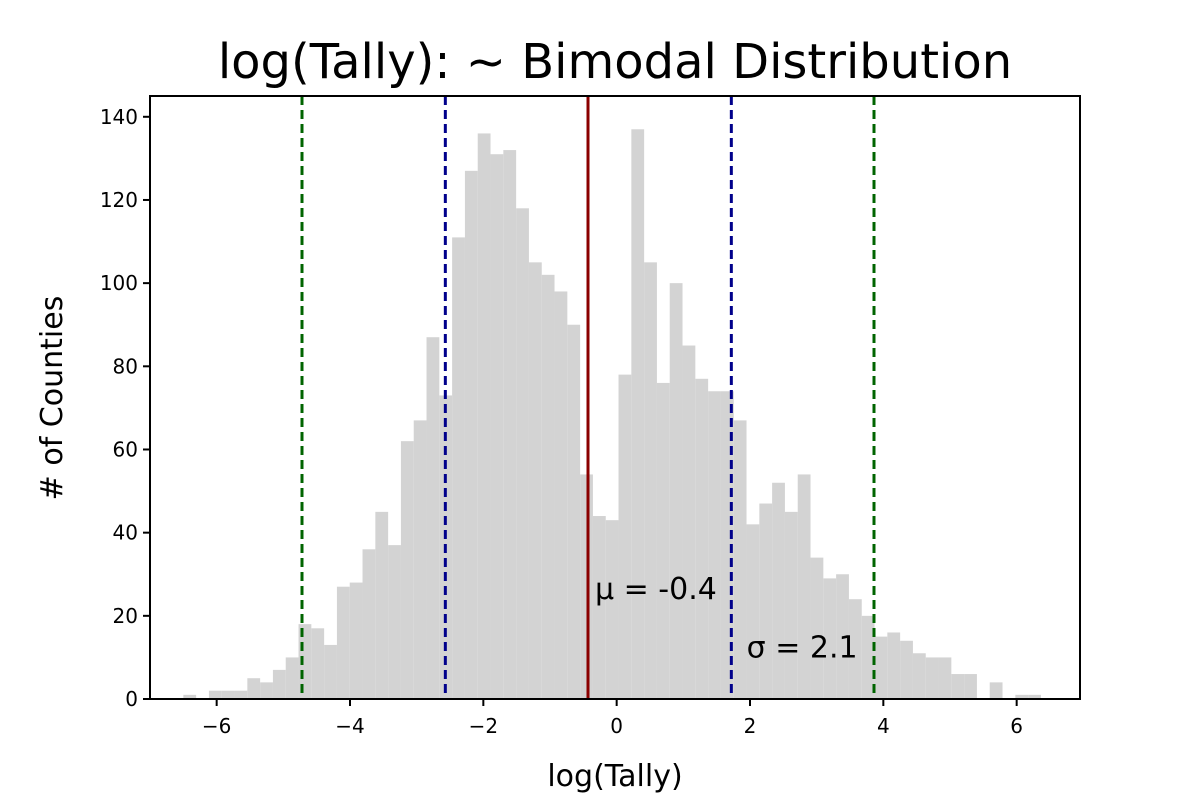 The height and width of the screenshot is (800, 1200). I want to click on y-tick-label: 0, so click(131, 699).